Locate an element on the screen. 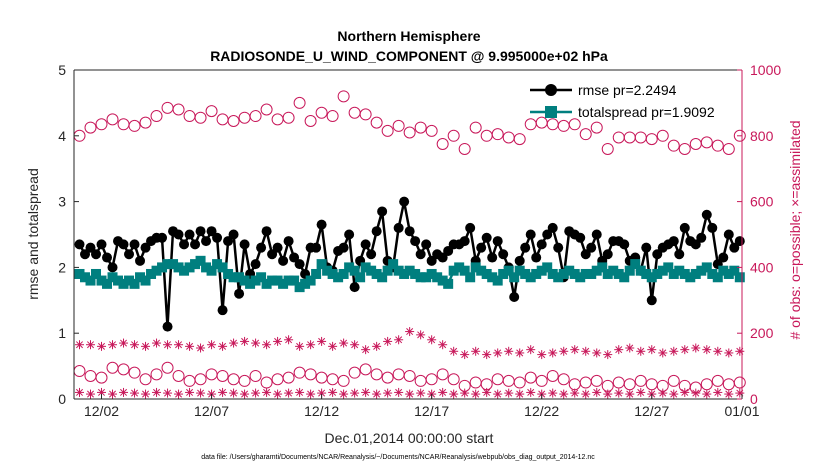 The height and width of the screenshot is (470, 830). legend: rmse pr=2.2494 totalspread pr=1.9092 is located at coordinates (622, 101).